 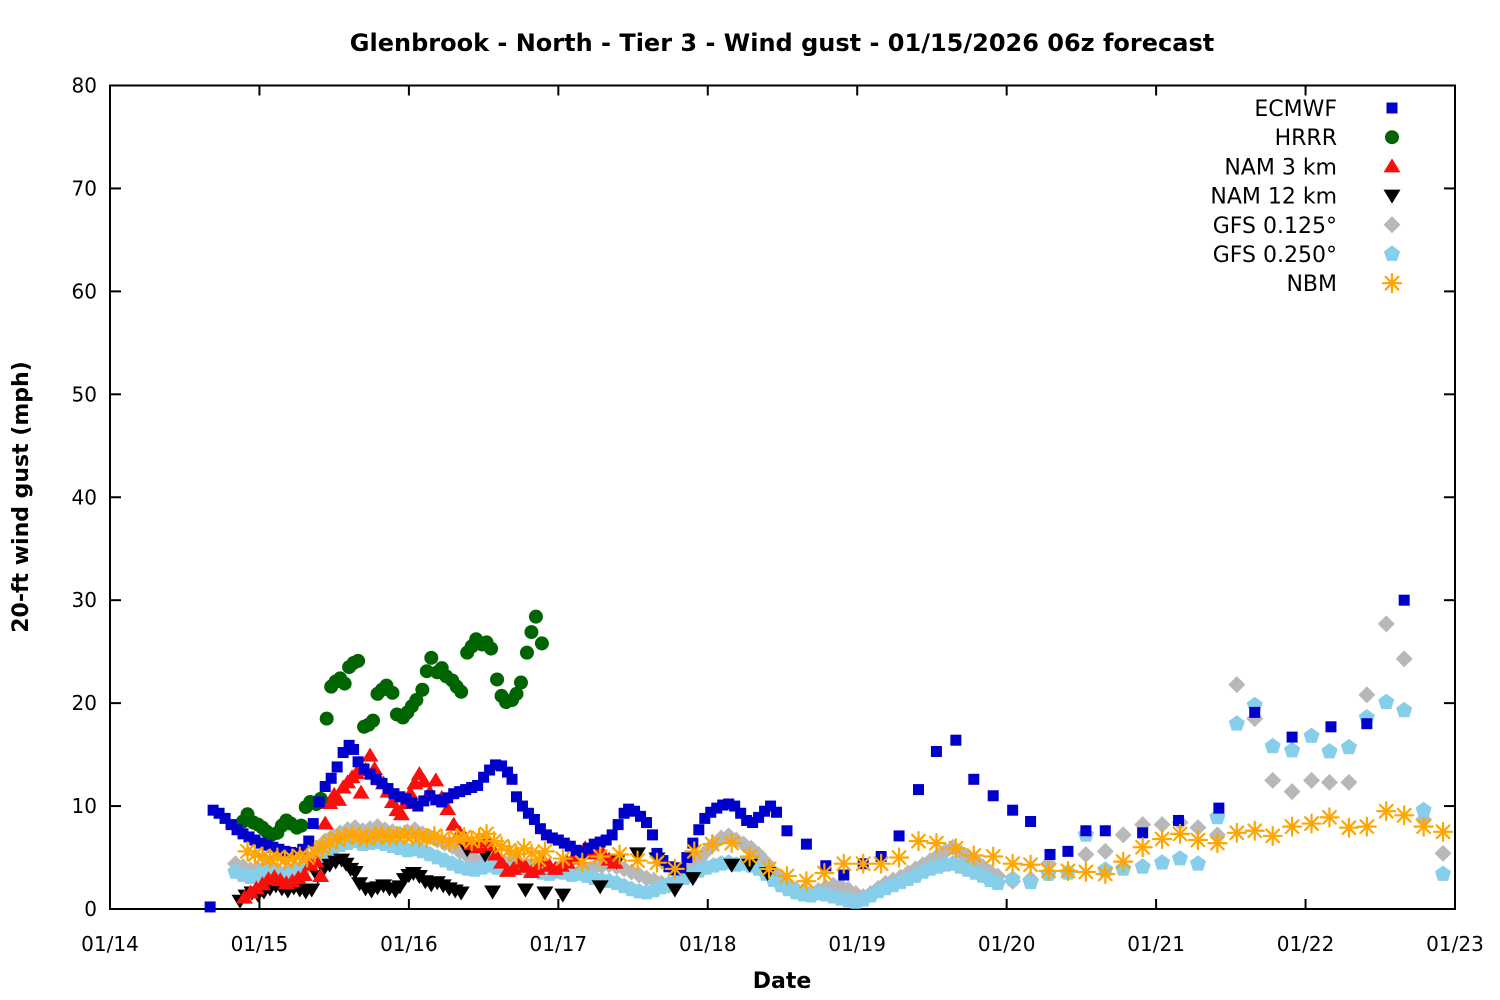 I want to click on gfs_0125-marker-icon, so click(x=1392, y=225).